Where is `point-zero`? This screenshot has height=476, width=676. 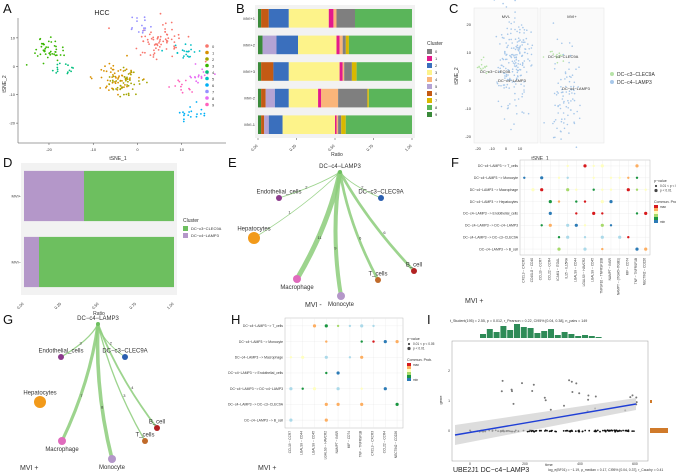
point-zero is located at coordinates (551, 431).